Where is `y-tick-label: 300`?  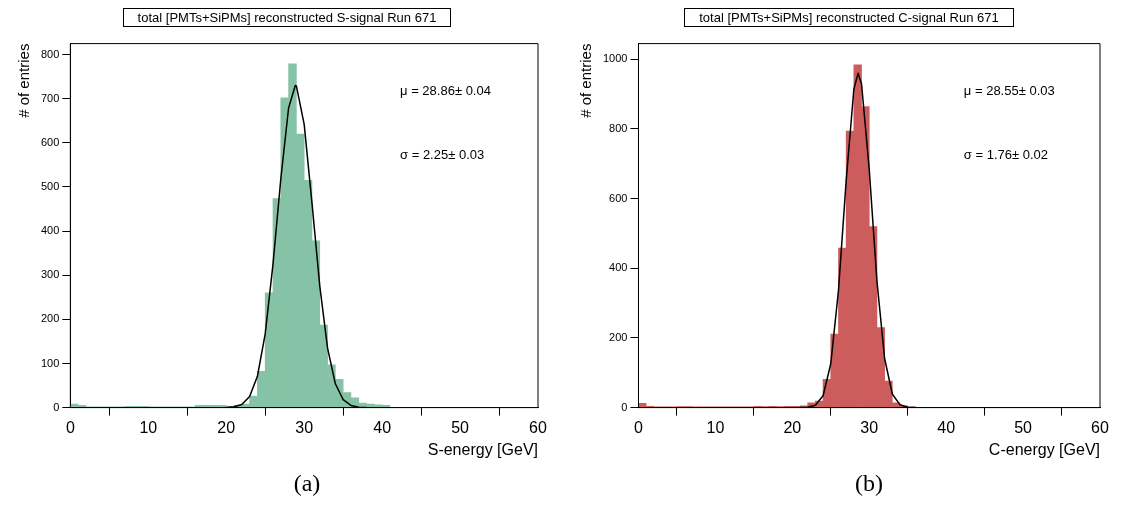 y-tick-label: 300 is located at coordinates (50, 274).